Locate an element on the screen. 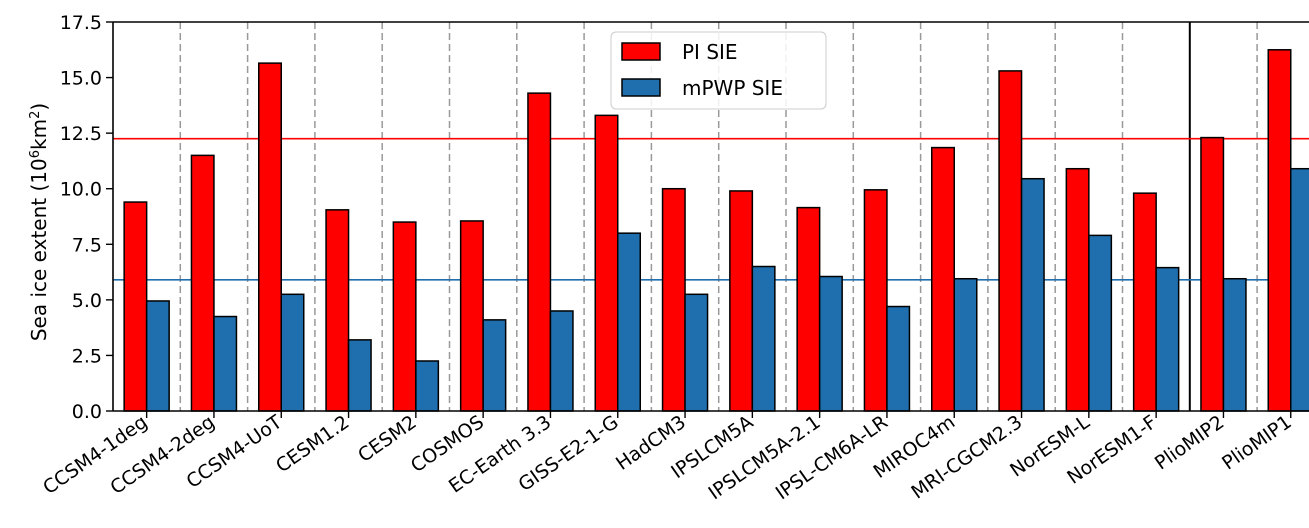  legend-label-pi: PI SIE is located at coordinates (710, 52).